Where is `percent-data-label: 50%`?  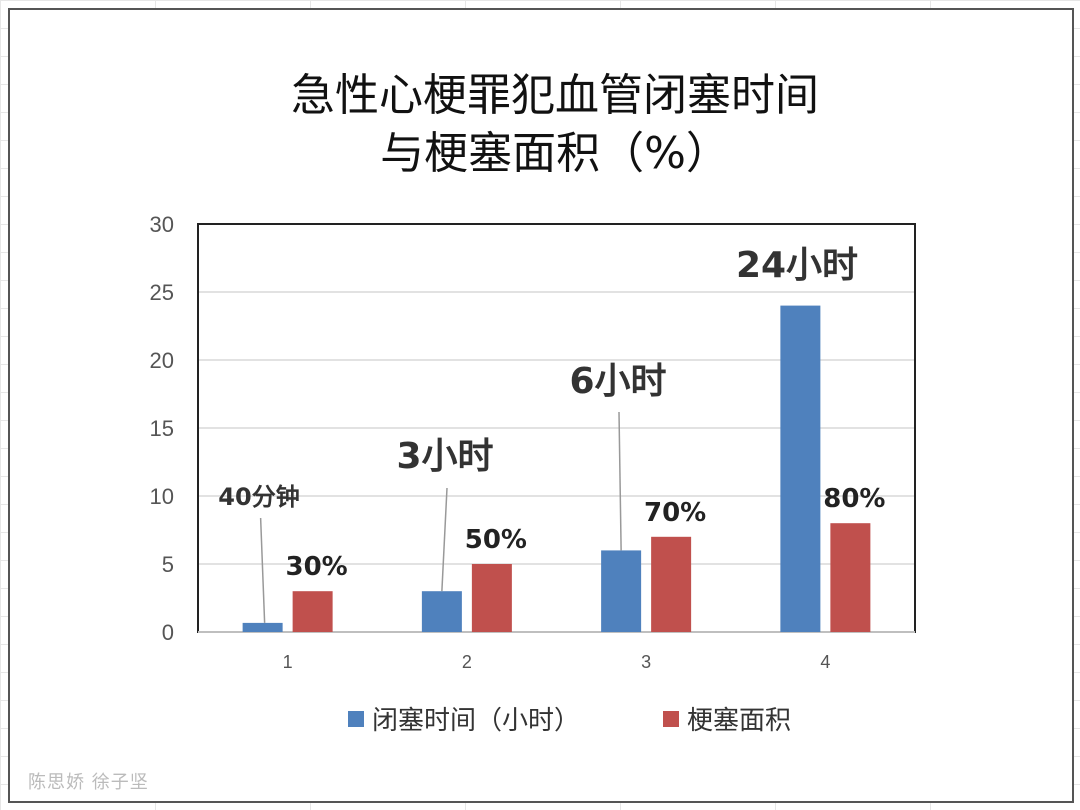 percent-data-label: 50% is located at coordinates (496, 540).